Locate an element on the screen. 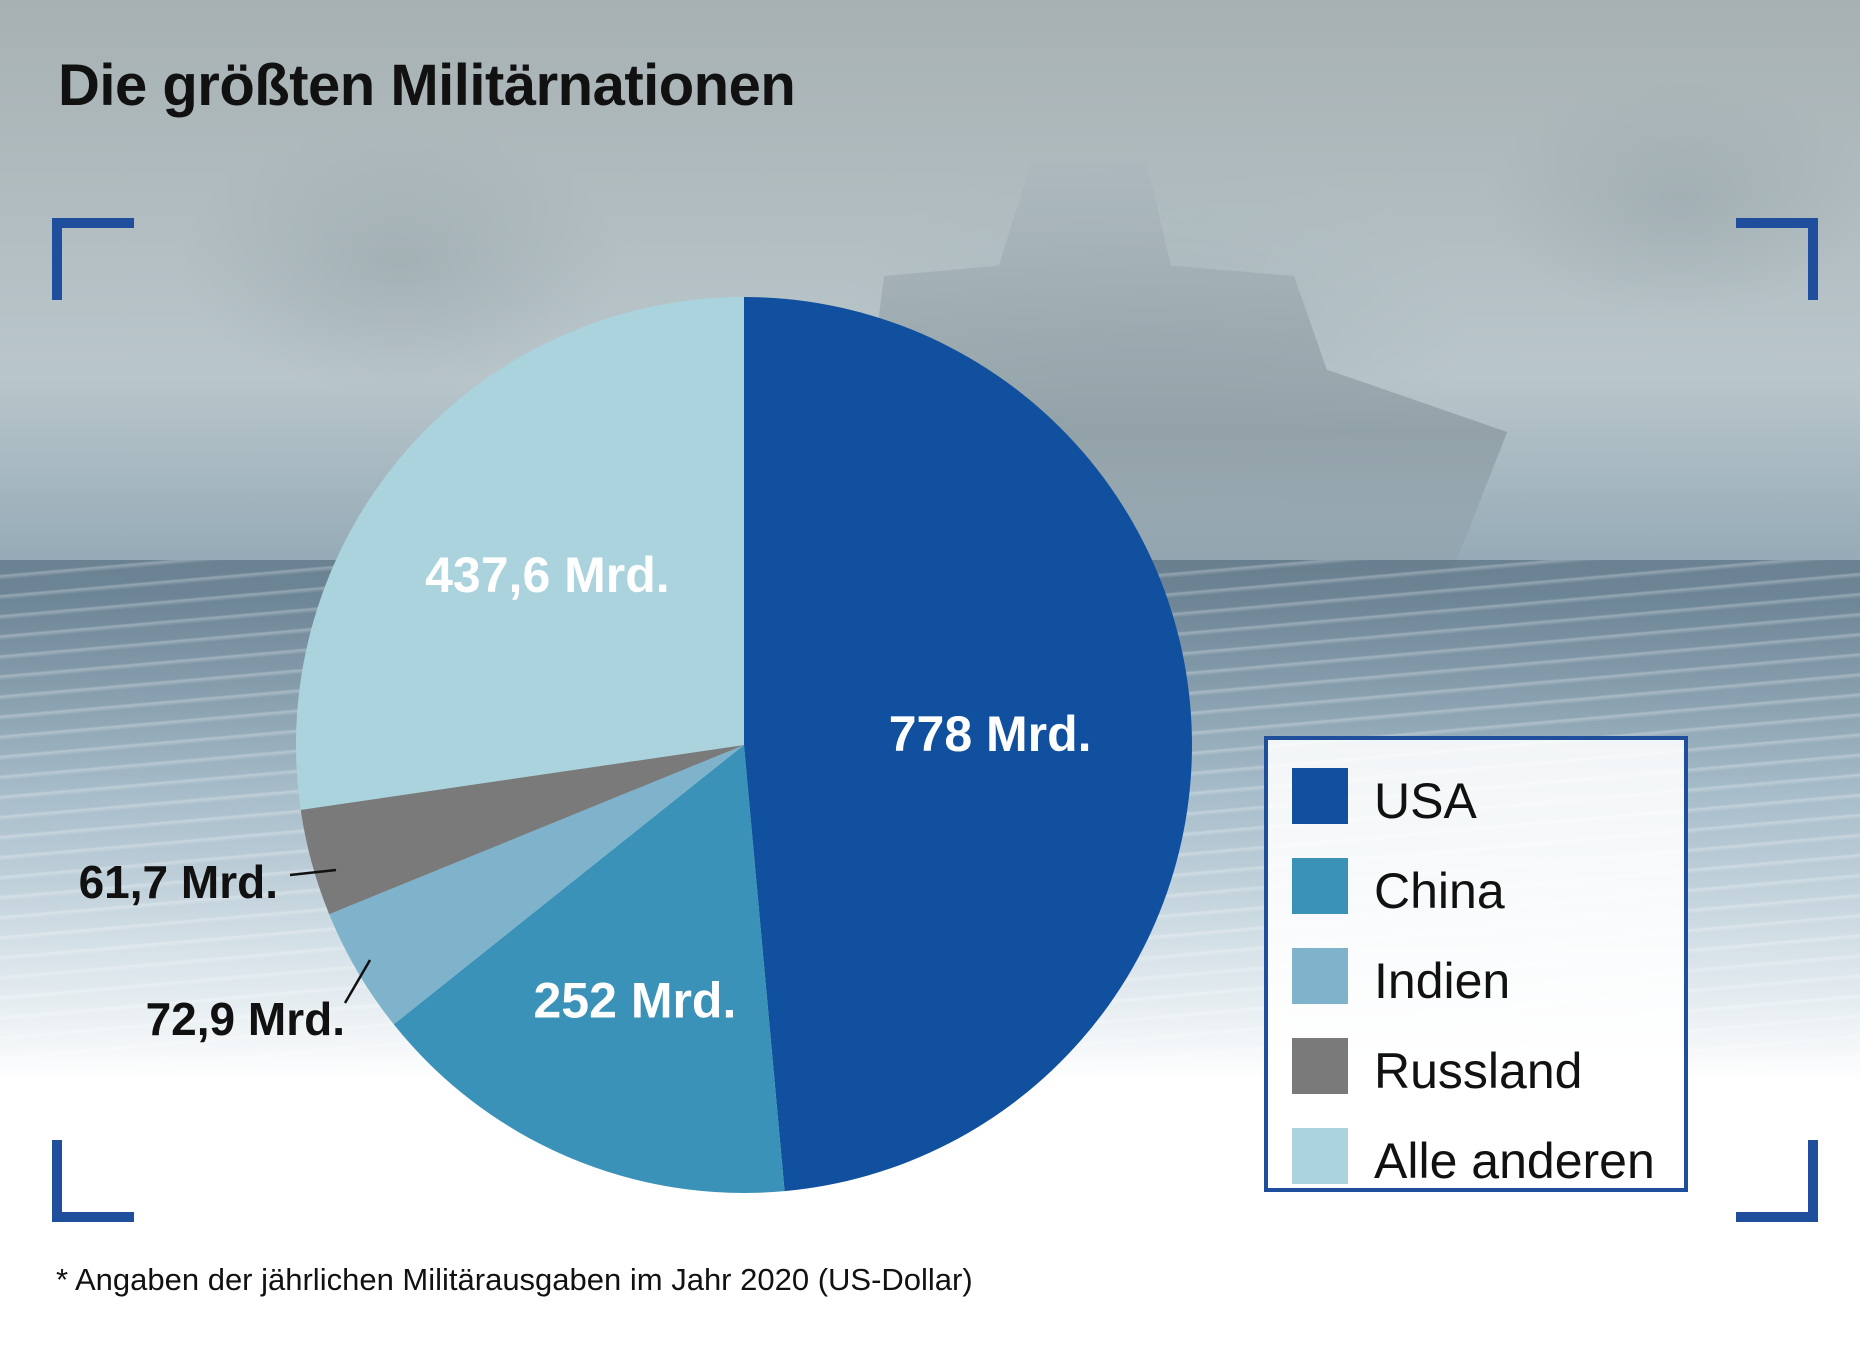 The height and width of the screenshot is (1350, 1860). pie-slice-alle-anderen is located at coordinates (519, 553).